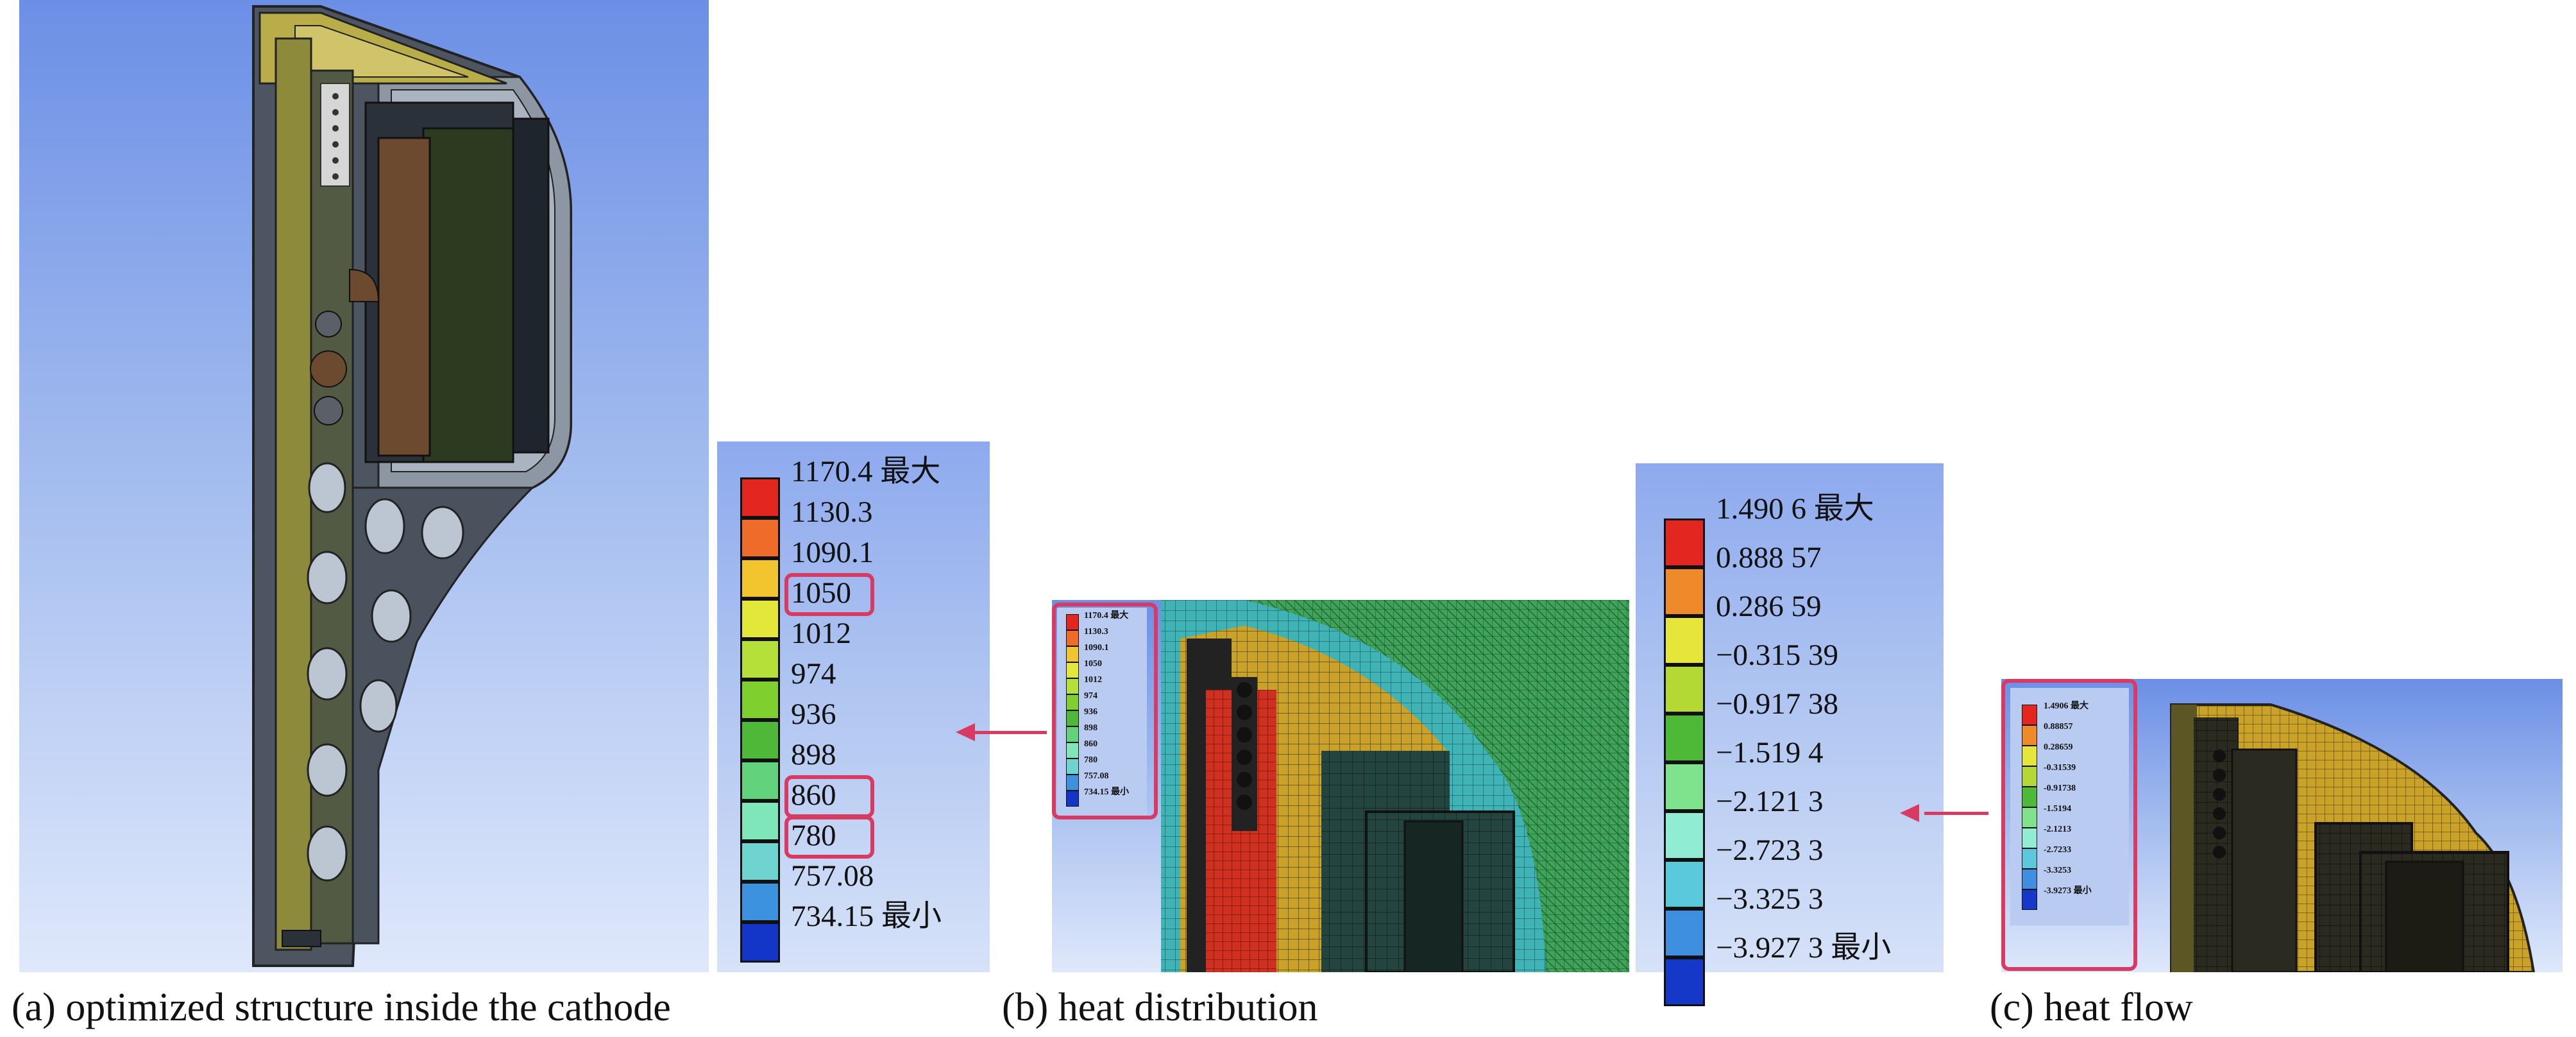 Image resolution: width=2576 pixels, height=1037 pixels. Describe the element at coordinates (1770, 752) in the screenshot. I see `legend-label: −1.519 4` at that location.